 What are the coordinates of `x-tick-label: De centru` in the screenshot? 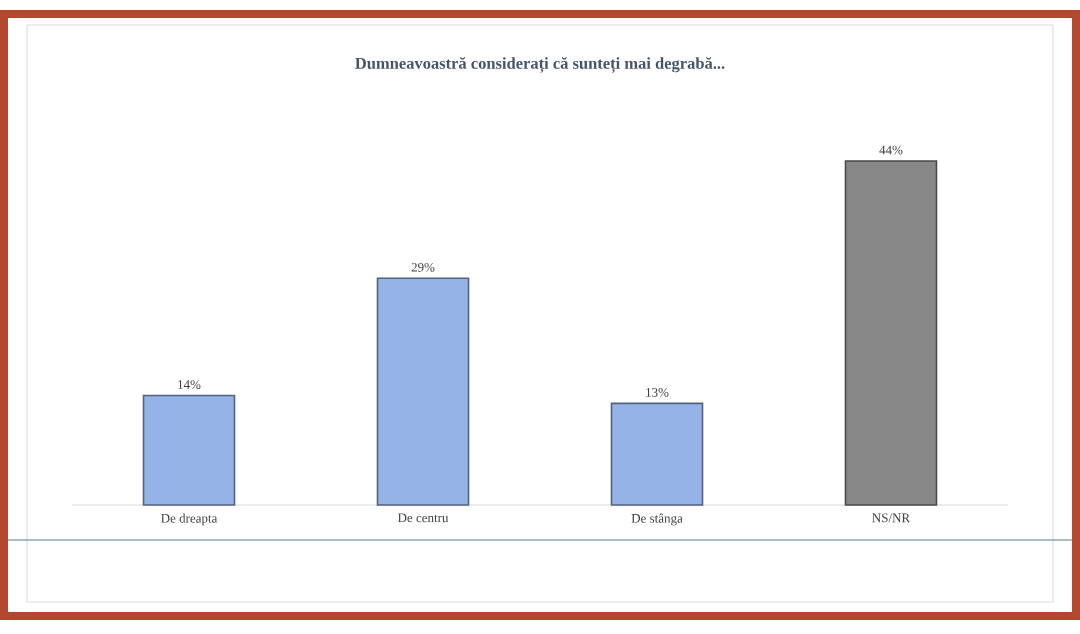 It's located at (423, 518).